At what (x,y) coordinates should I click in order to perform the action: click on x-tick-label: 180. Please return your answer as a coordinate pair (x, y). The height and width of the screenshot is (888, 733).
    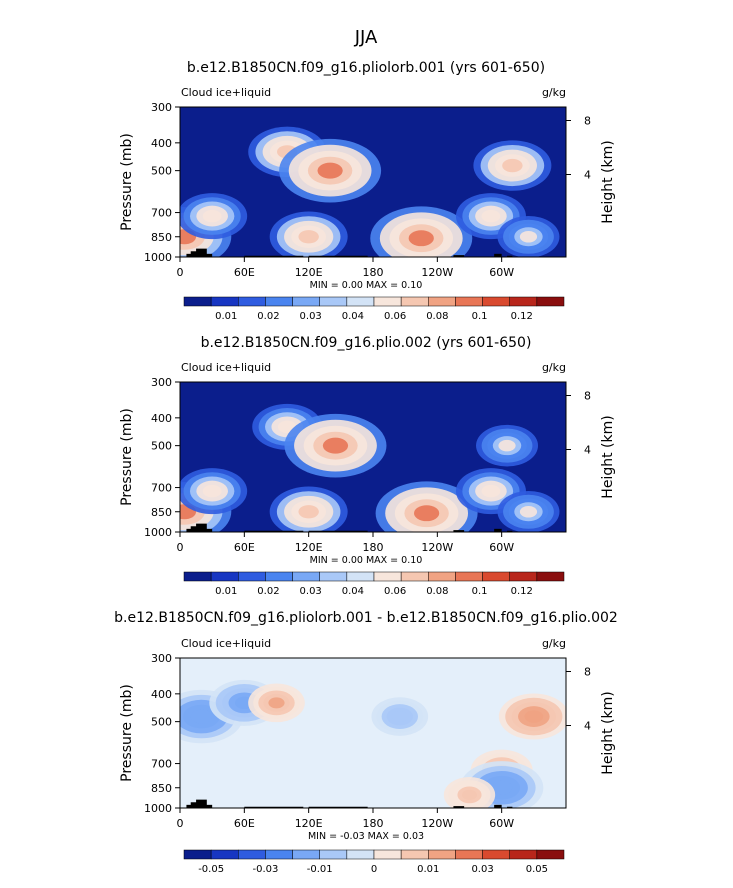
    Looking at the image, I should click on (373, 272).